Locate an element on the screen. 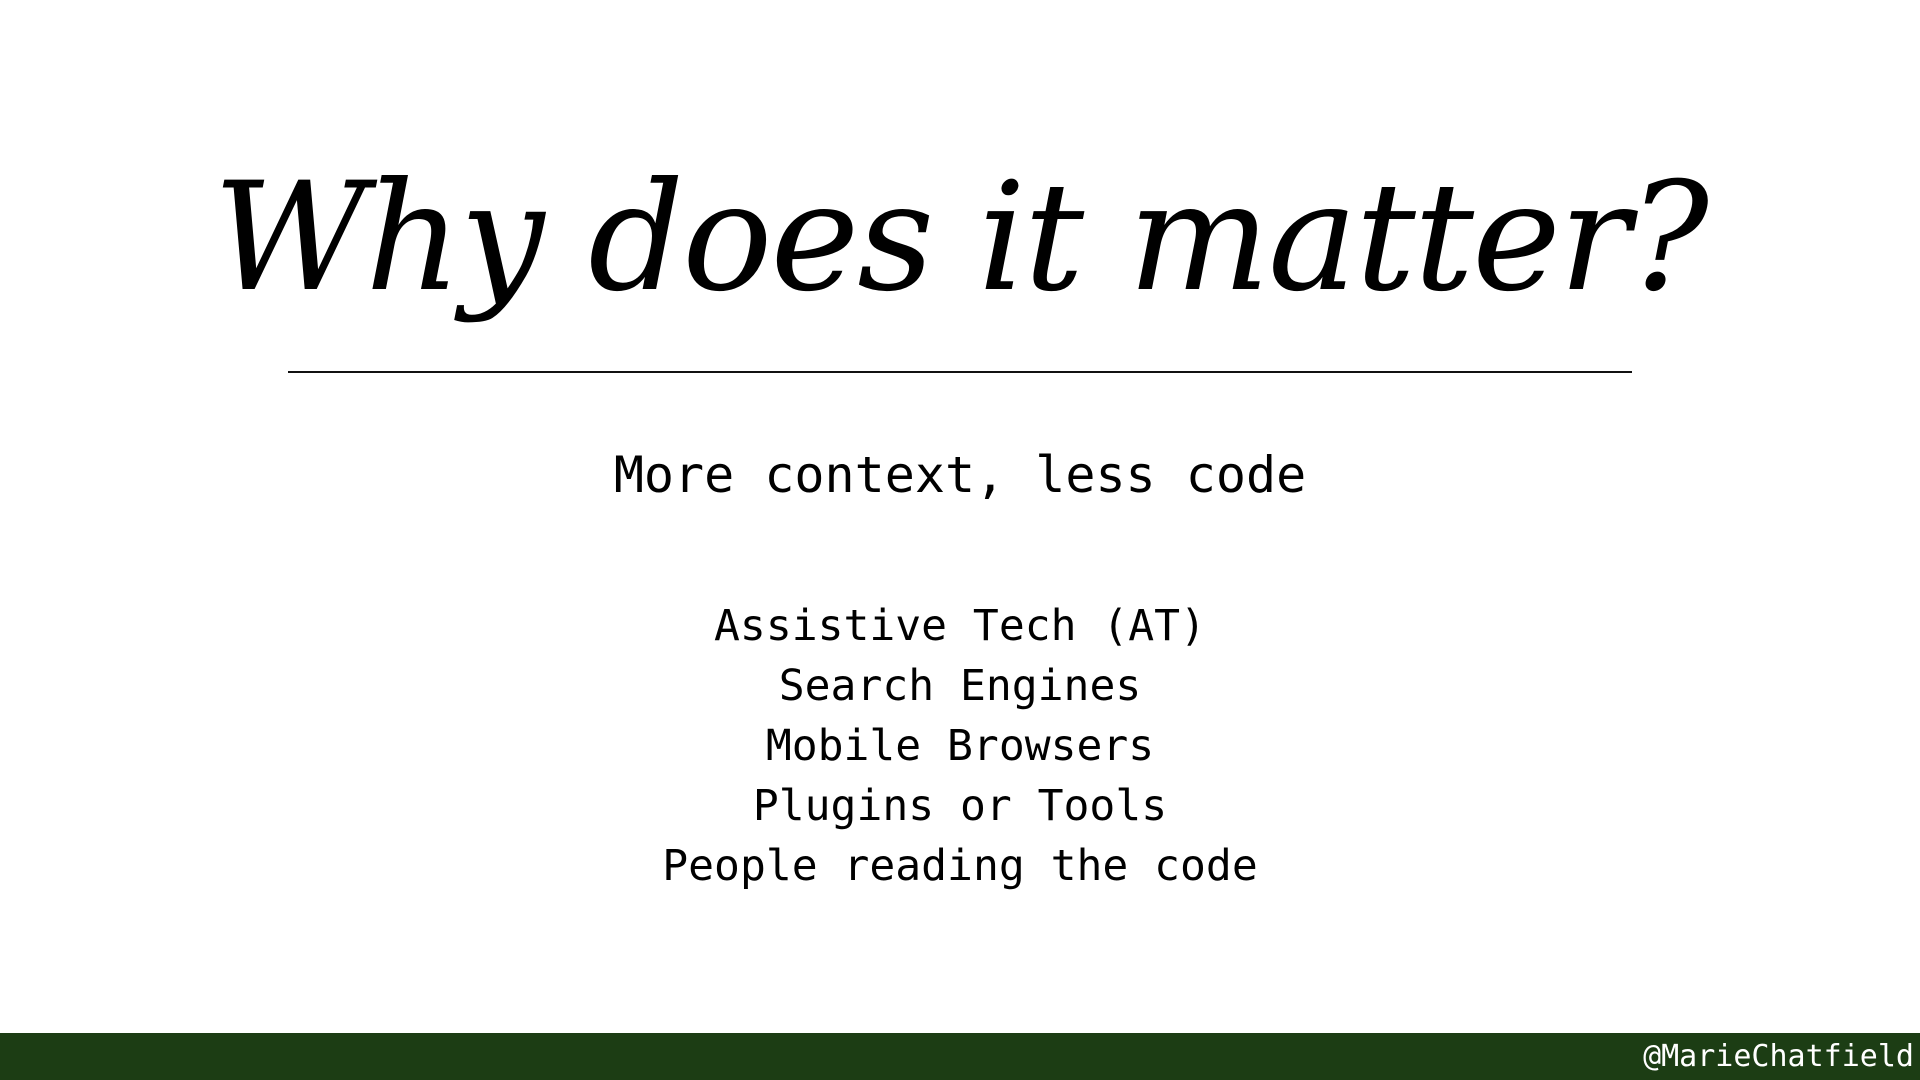 The image size is (1920, 1080). list-item: Plugins or Tools is located at coordinates (960, 806).